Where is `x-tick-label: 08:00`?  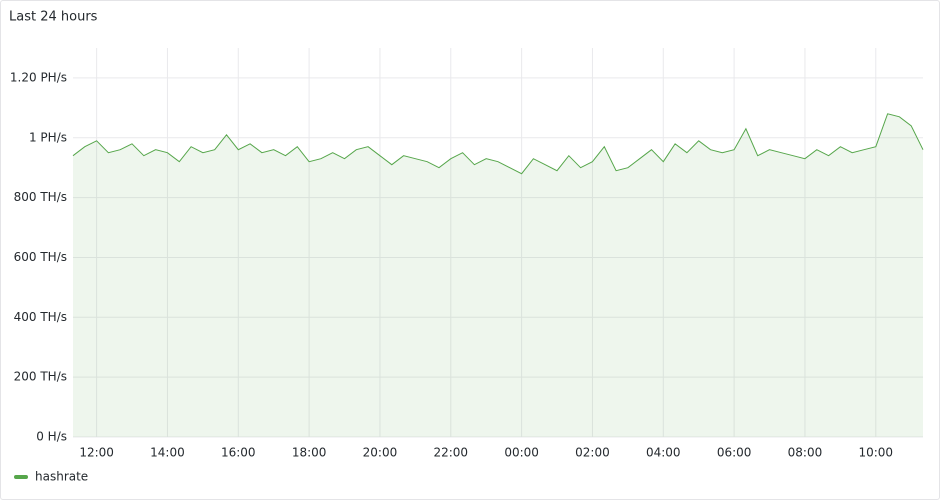 x-tick-label: 08:00 is located at coordinates (805, 453).